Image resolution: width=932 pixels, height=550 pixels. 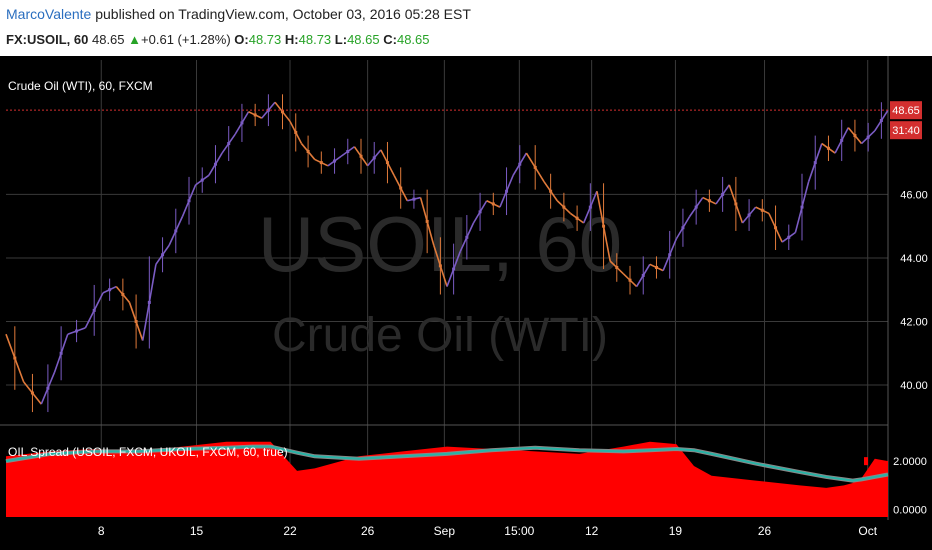 What do you see at coordinates (390, 39) in the screenshot?
I see `close-label: C:` at bounding box center [390, 39].